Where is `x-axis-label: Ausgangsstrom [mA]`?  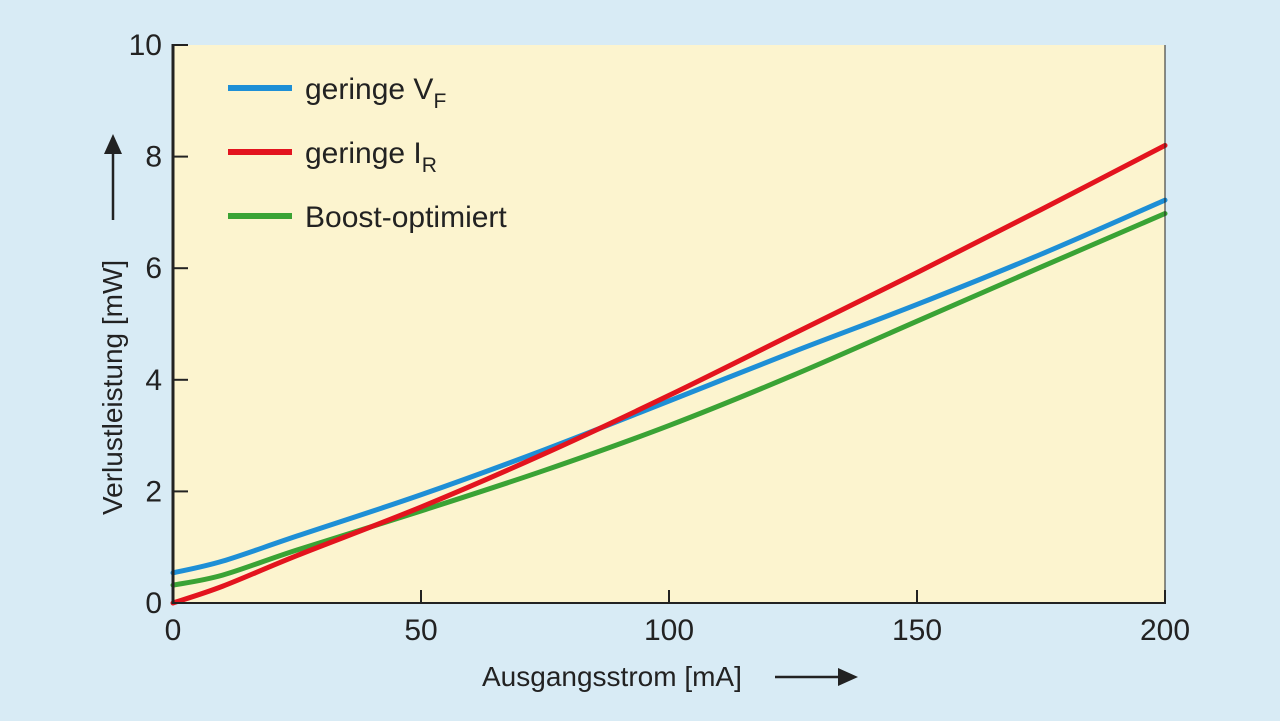
x-axis-label: Ausgangsstrom [mA] is located at coordinates (612, 676).